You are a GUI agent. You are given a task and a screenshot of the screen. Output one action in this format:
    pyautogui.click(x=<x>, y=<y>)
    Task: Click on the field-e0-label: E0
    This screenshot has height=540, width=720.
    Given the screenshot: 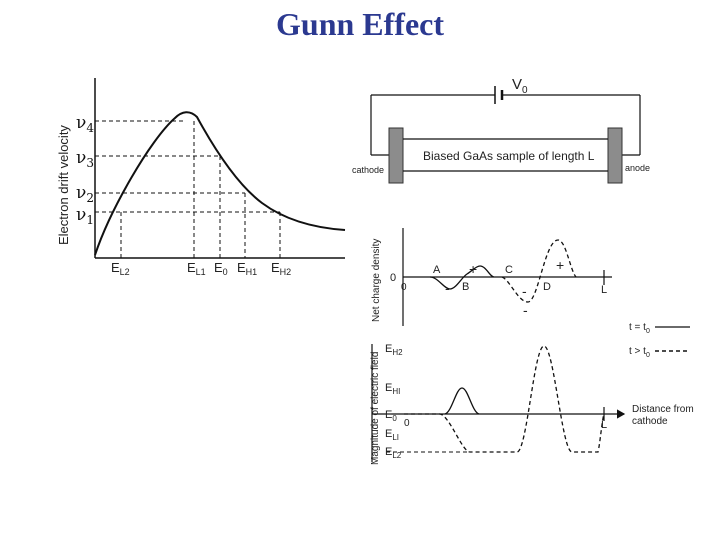 What is the action you would take?
    pyautogui.click(x=391, y=416)
    